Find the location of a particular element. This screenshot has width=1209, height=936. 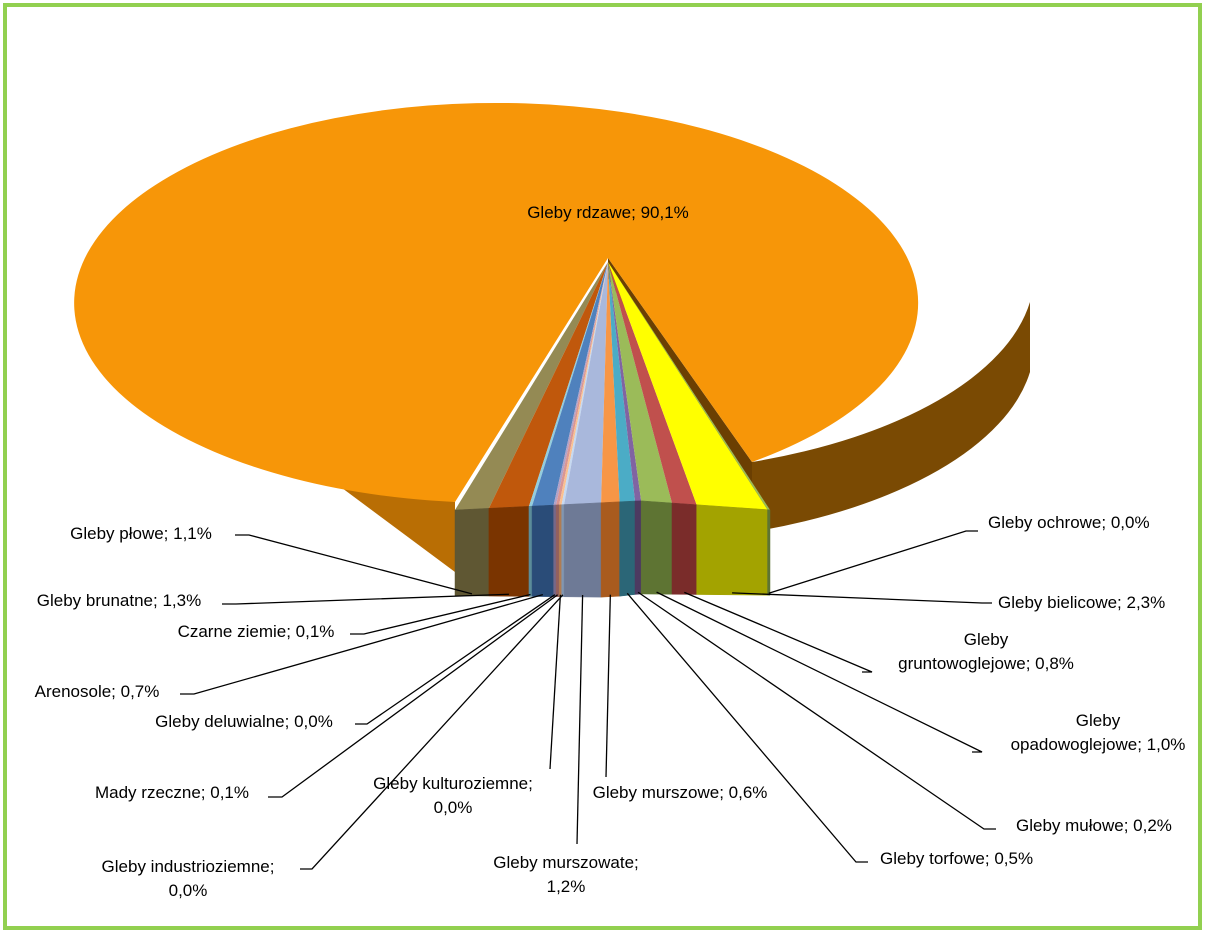

data-label-czarne-ziemie: Czarne ziemie; 0,1% is located at coordinates (256, 631).